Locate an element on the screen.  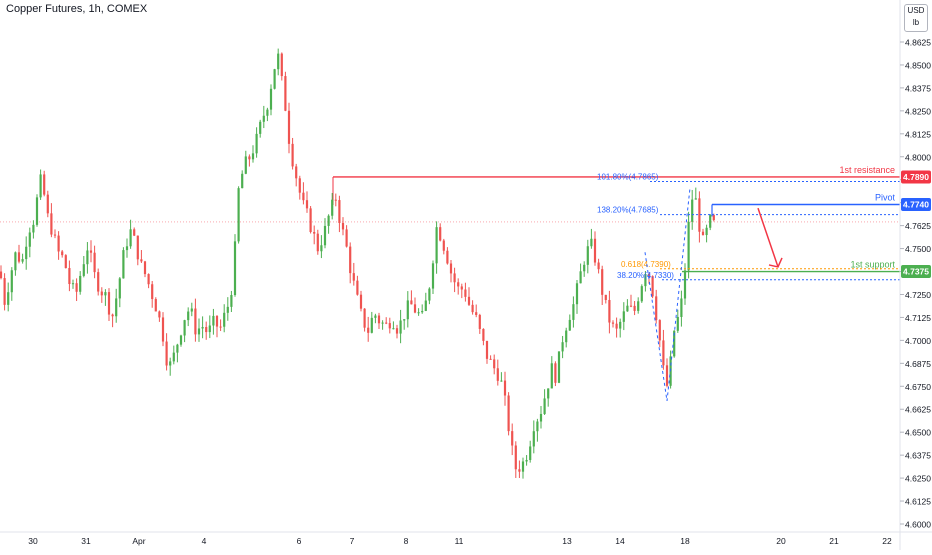
x-tick-label: 8 is located at coordinates (406, 541).